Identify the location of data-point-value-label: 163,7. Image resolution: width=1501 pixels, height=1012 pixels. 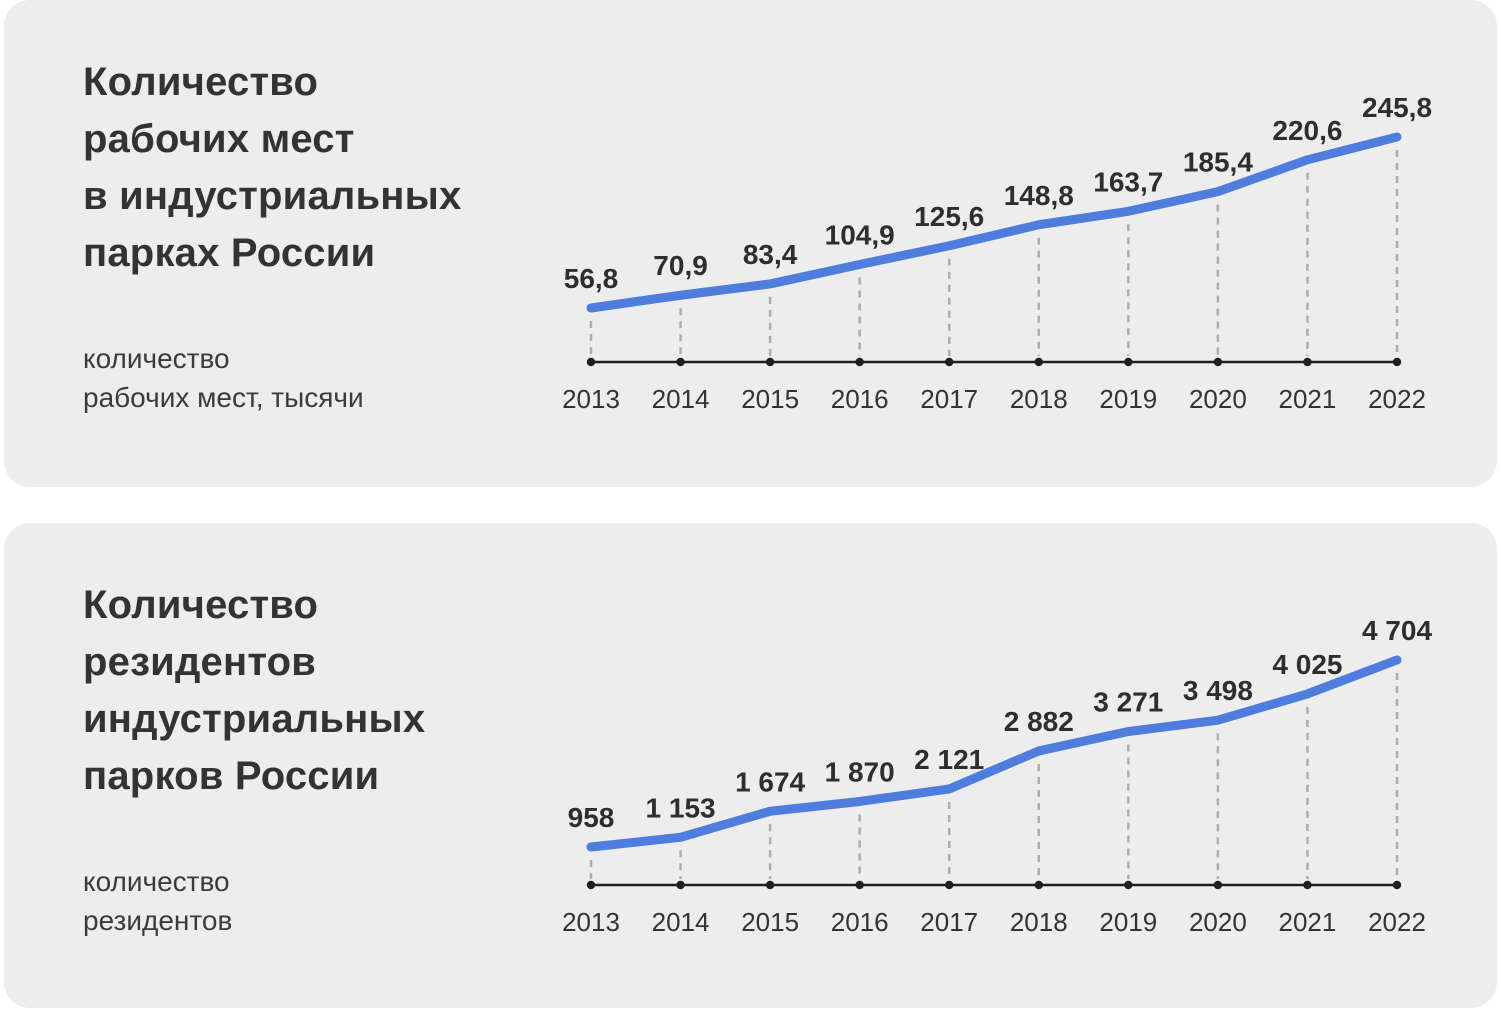
(1128, 181).